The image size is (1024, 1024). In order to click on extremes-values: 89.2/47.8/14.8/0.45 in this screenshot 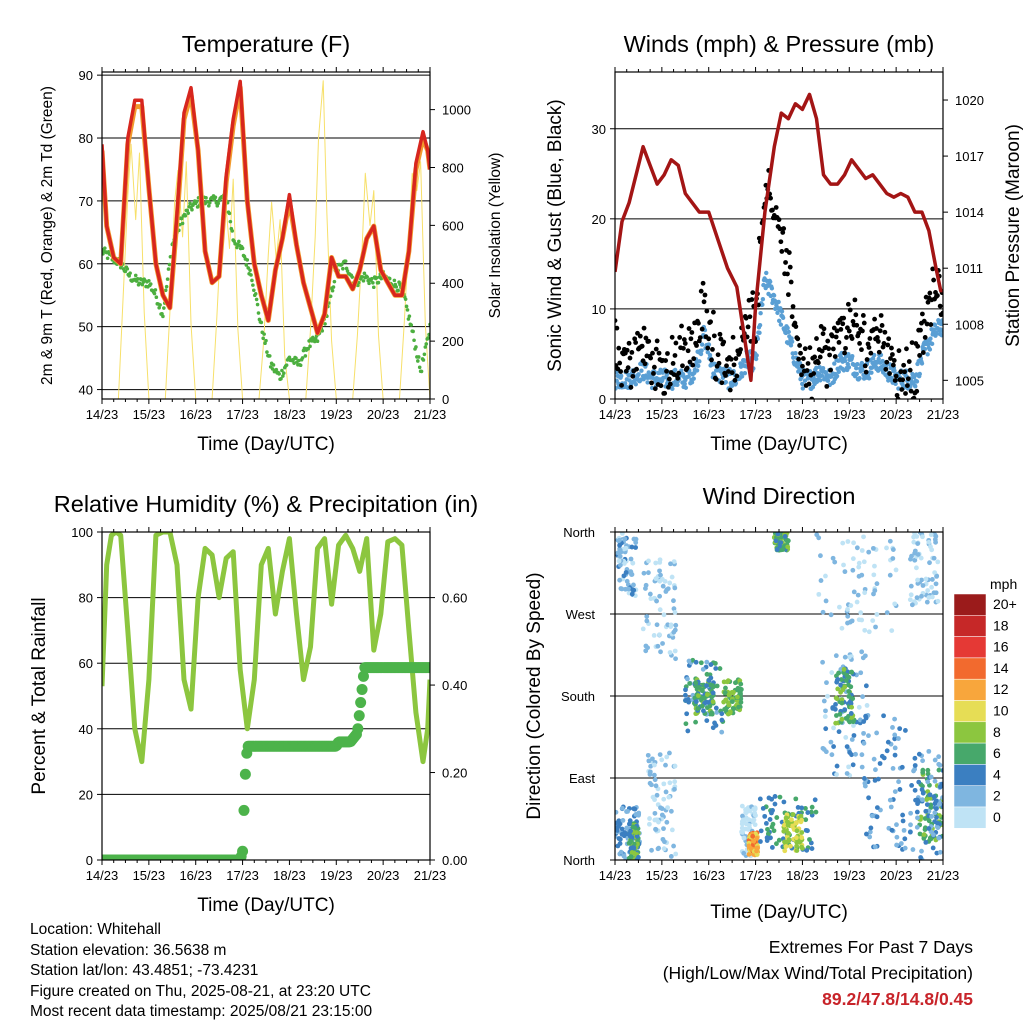, I will do `click(897, 999)`.